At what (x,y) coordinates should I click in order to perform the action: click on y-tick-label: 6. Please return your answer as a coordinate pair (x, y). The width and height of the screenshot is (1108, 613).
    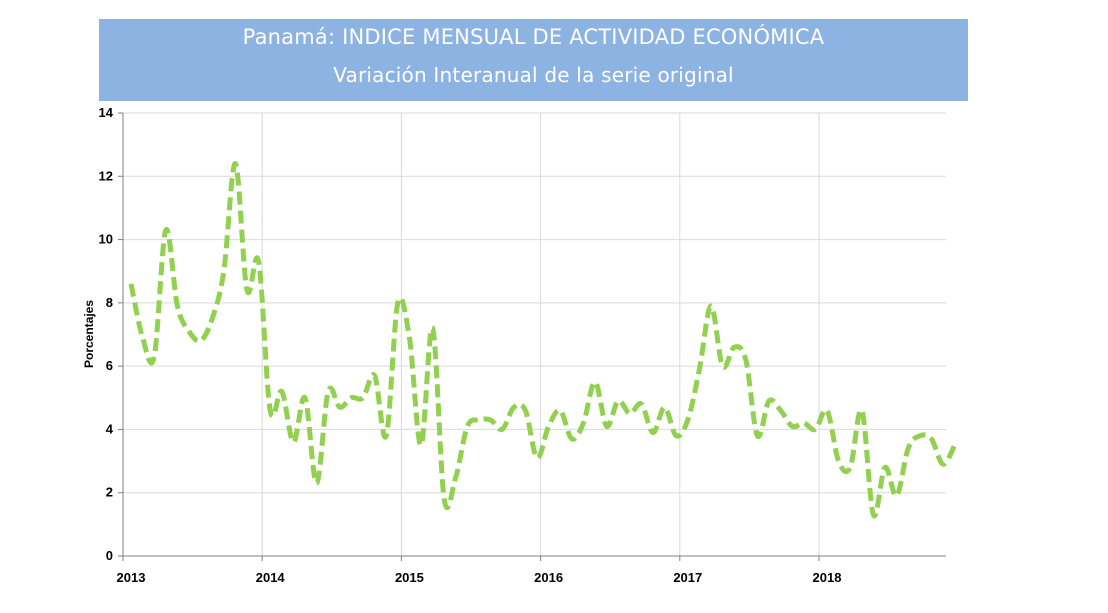
    Looking at the image, I should click on (109, 365).